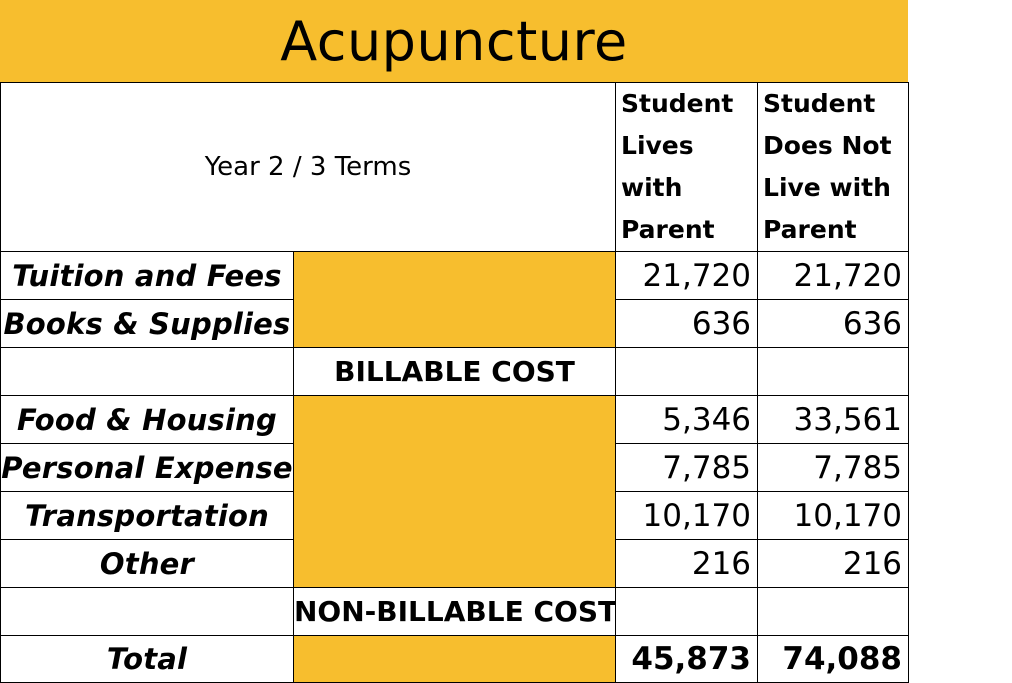 The width and height of the screenshot is (1012, 683). I want to click on value-lives-with-parent: 216, so click(687, 563).